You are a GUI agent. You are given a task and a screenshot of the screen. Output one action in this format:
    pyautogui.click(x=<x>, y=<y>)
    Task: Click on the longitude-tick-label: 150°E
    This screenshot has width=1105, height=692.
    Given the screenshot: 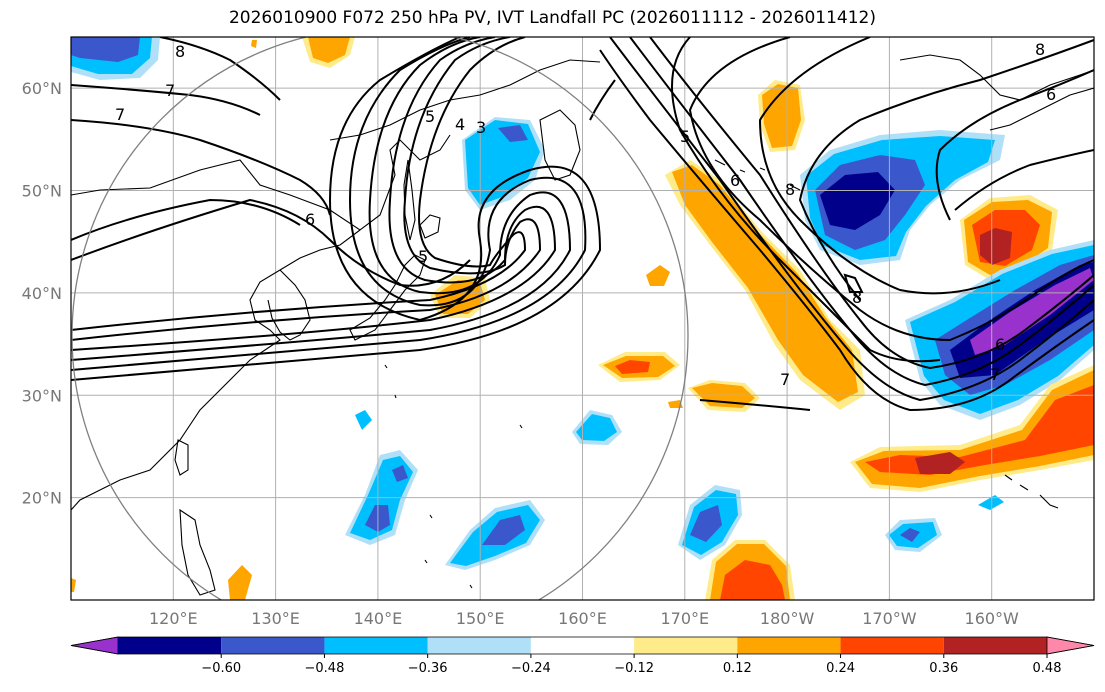 What is the action you would take?
    pyautogui.click(x=480, y=618)
    